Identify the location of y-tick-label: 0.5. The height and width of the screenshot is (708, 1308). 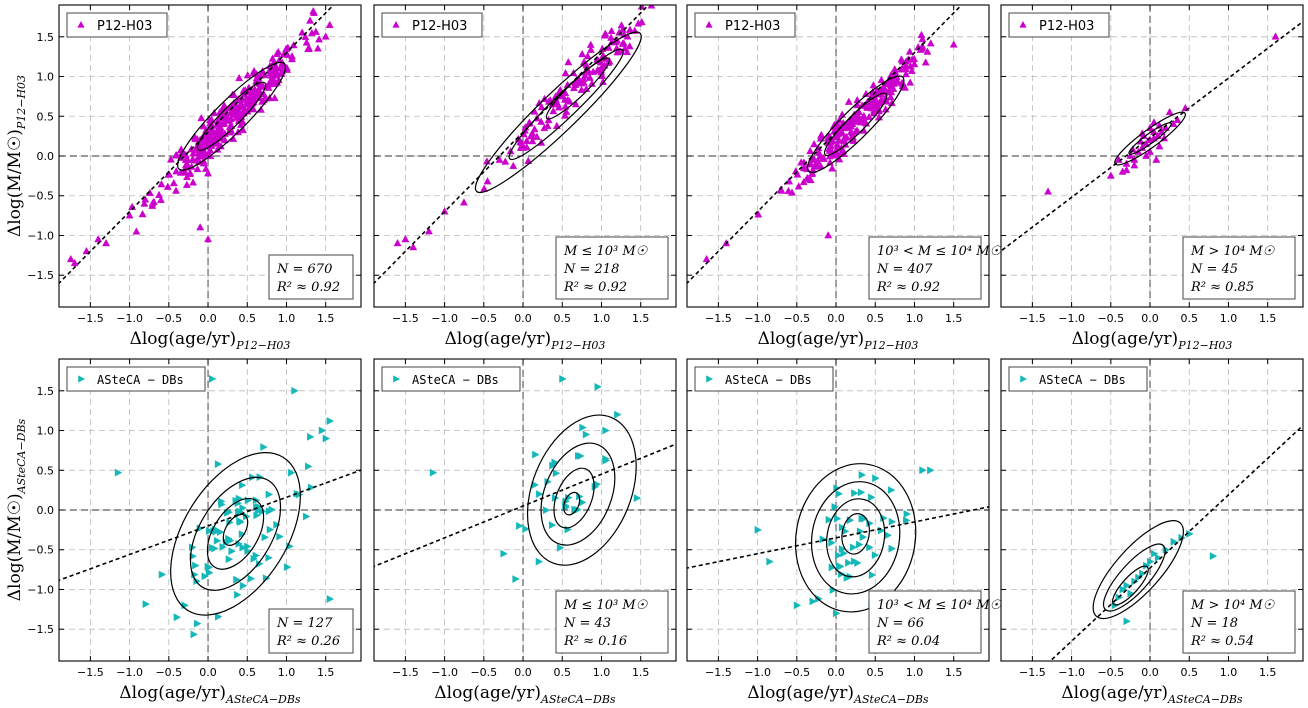
(46, 116).